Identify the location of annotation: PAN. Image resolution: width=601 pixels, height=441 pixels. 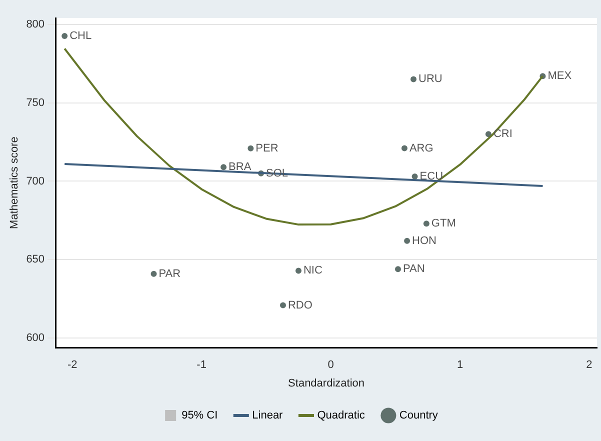
(413, 269).